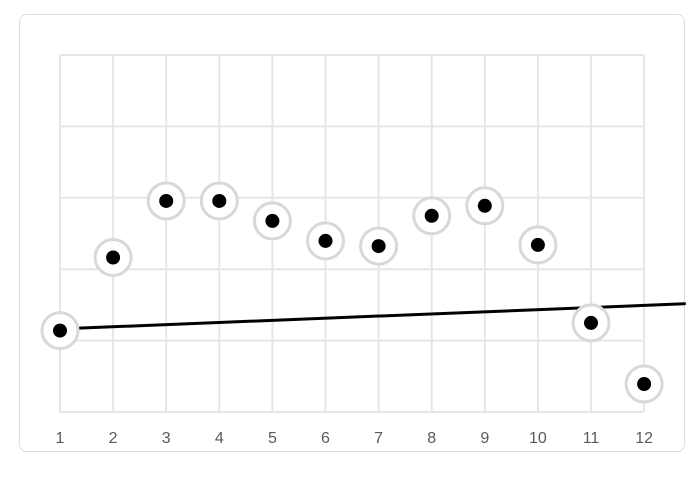  I want to click on x-tick-label: 5, so click(272, 438).